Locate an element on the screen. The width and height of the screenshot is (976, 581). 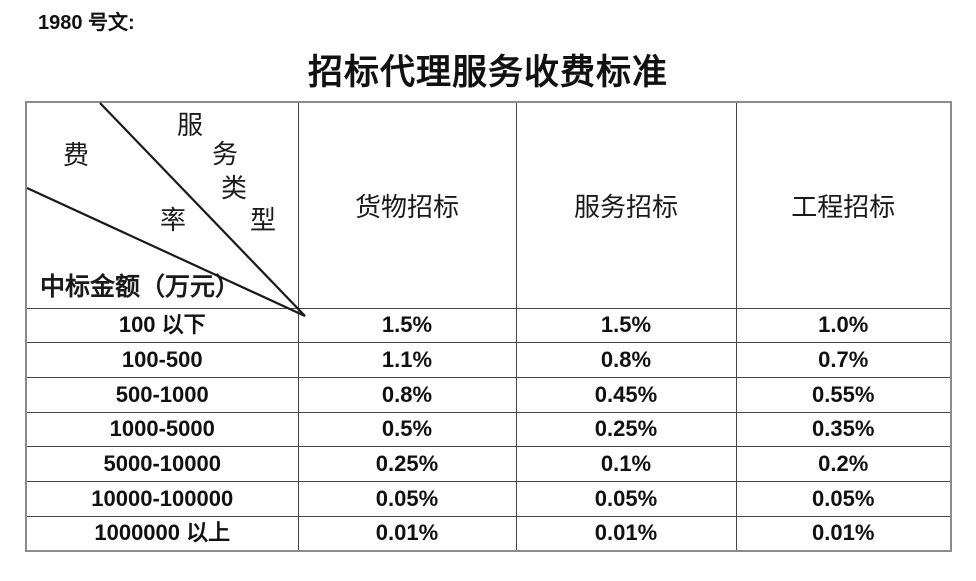
column-header-goods: 货物招标 is located at coordinates (407, 205).